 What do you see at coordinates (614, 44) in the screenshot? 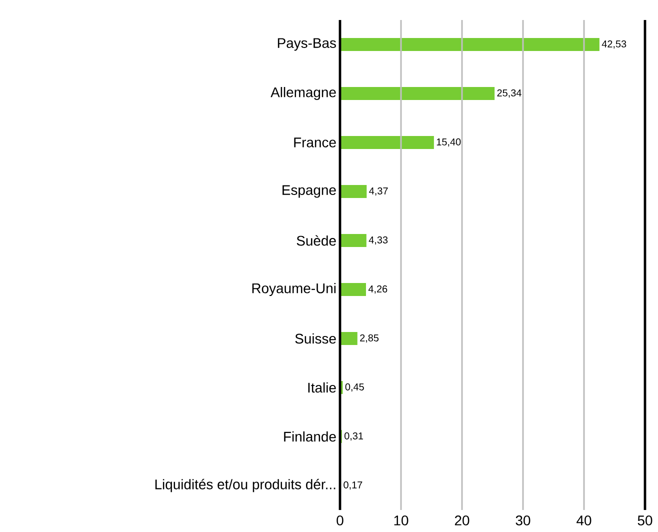
I see `data-label: 42,53` at bounding box center [614, 44].